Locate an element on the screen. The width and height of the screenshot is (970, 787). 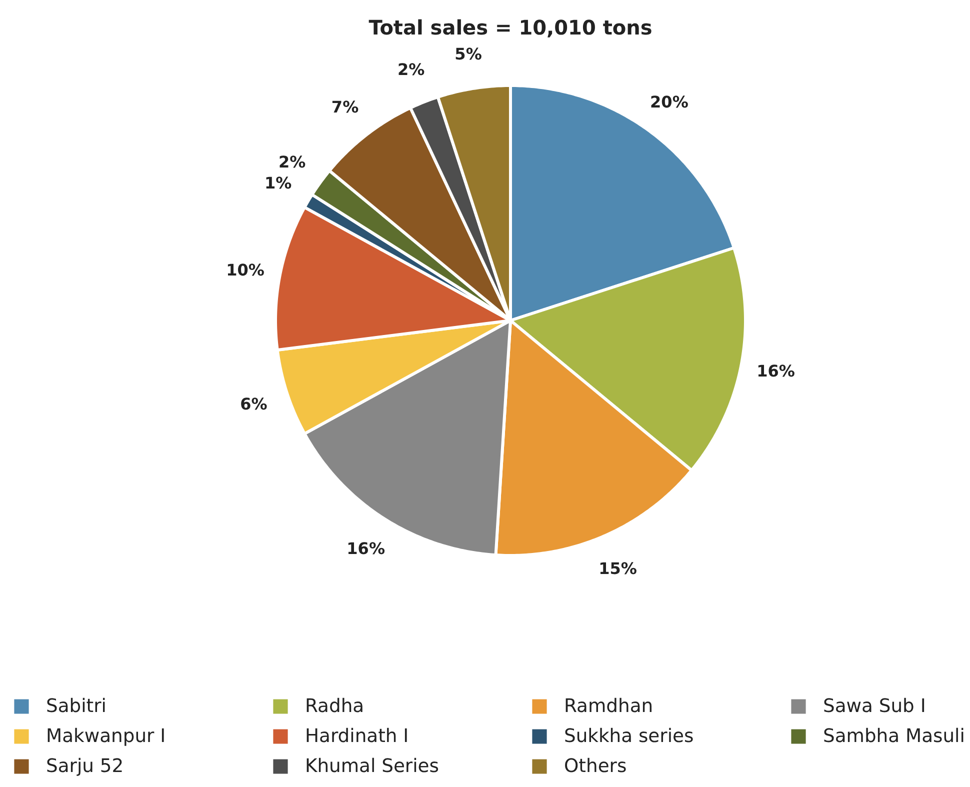
data-label: 6% is located at coordinates (254, 404).